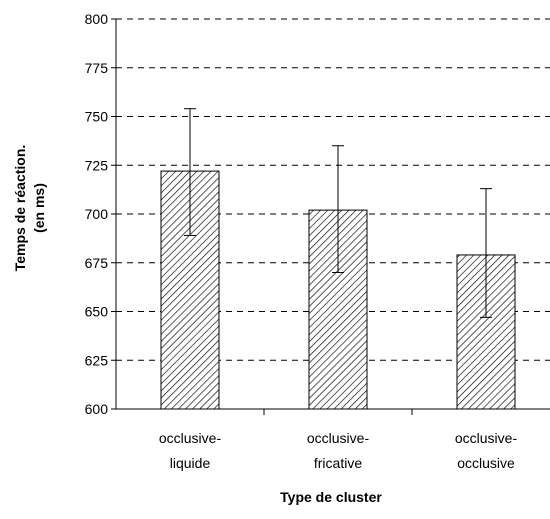  What do you see at coordinates (97, 165) in the screenshot?
I see `y-tick-label: 725` at bounding box center [97, 165].